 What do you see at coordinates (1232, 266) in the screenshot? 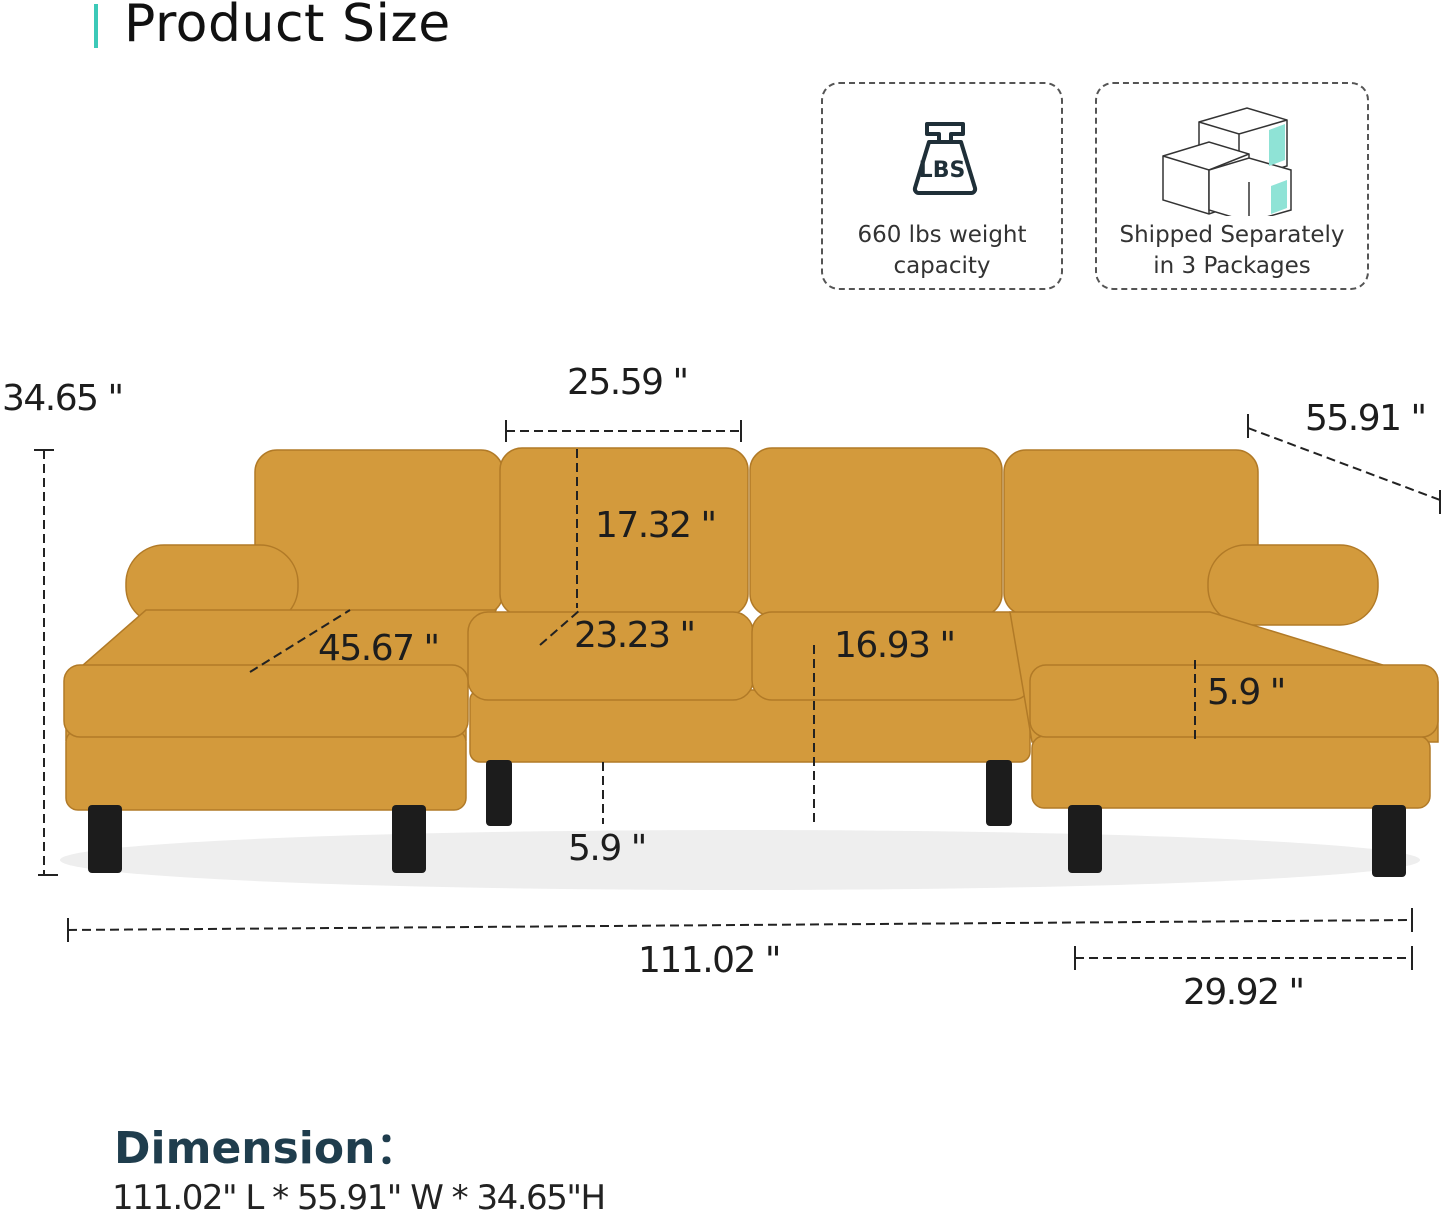
I see `badge-line: in 3 Packages` at bounding box center [1232, 266].